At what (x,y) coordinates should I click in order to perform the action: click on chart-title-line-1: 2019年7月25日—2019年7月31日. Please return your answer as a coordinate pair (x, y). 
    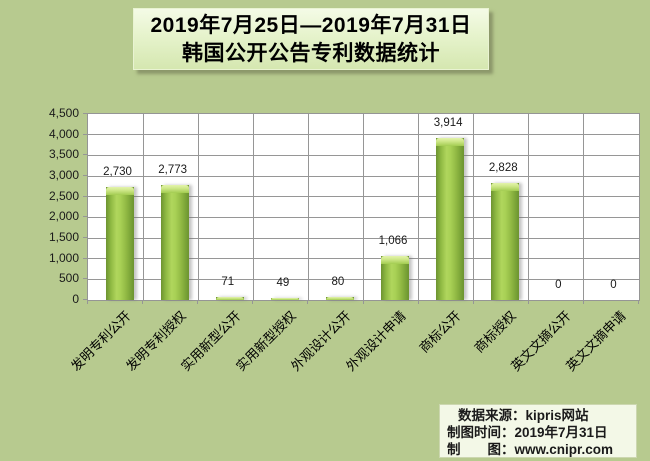
    Looking at the image, I should click on (311, 25).